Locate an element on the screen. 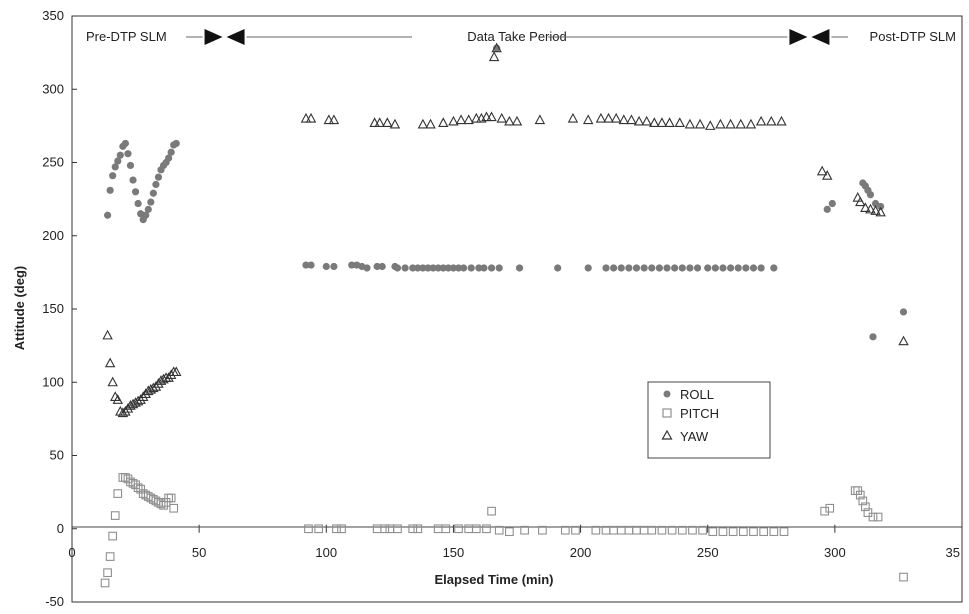 This screenshot has height=614, width=969. x-tick-label: 35 is located at coordinates (953, 552).